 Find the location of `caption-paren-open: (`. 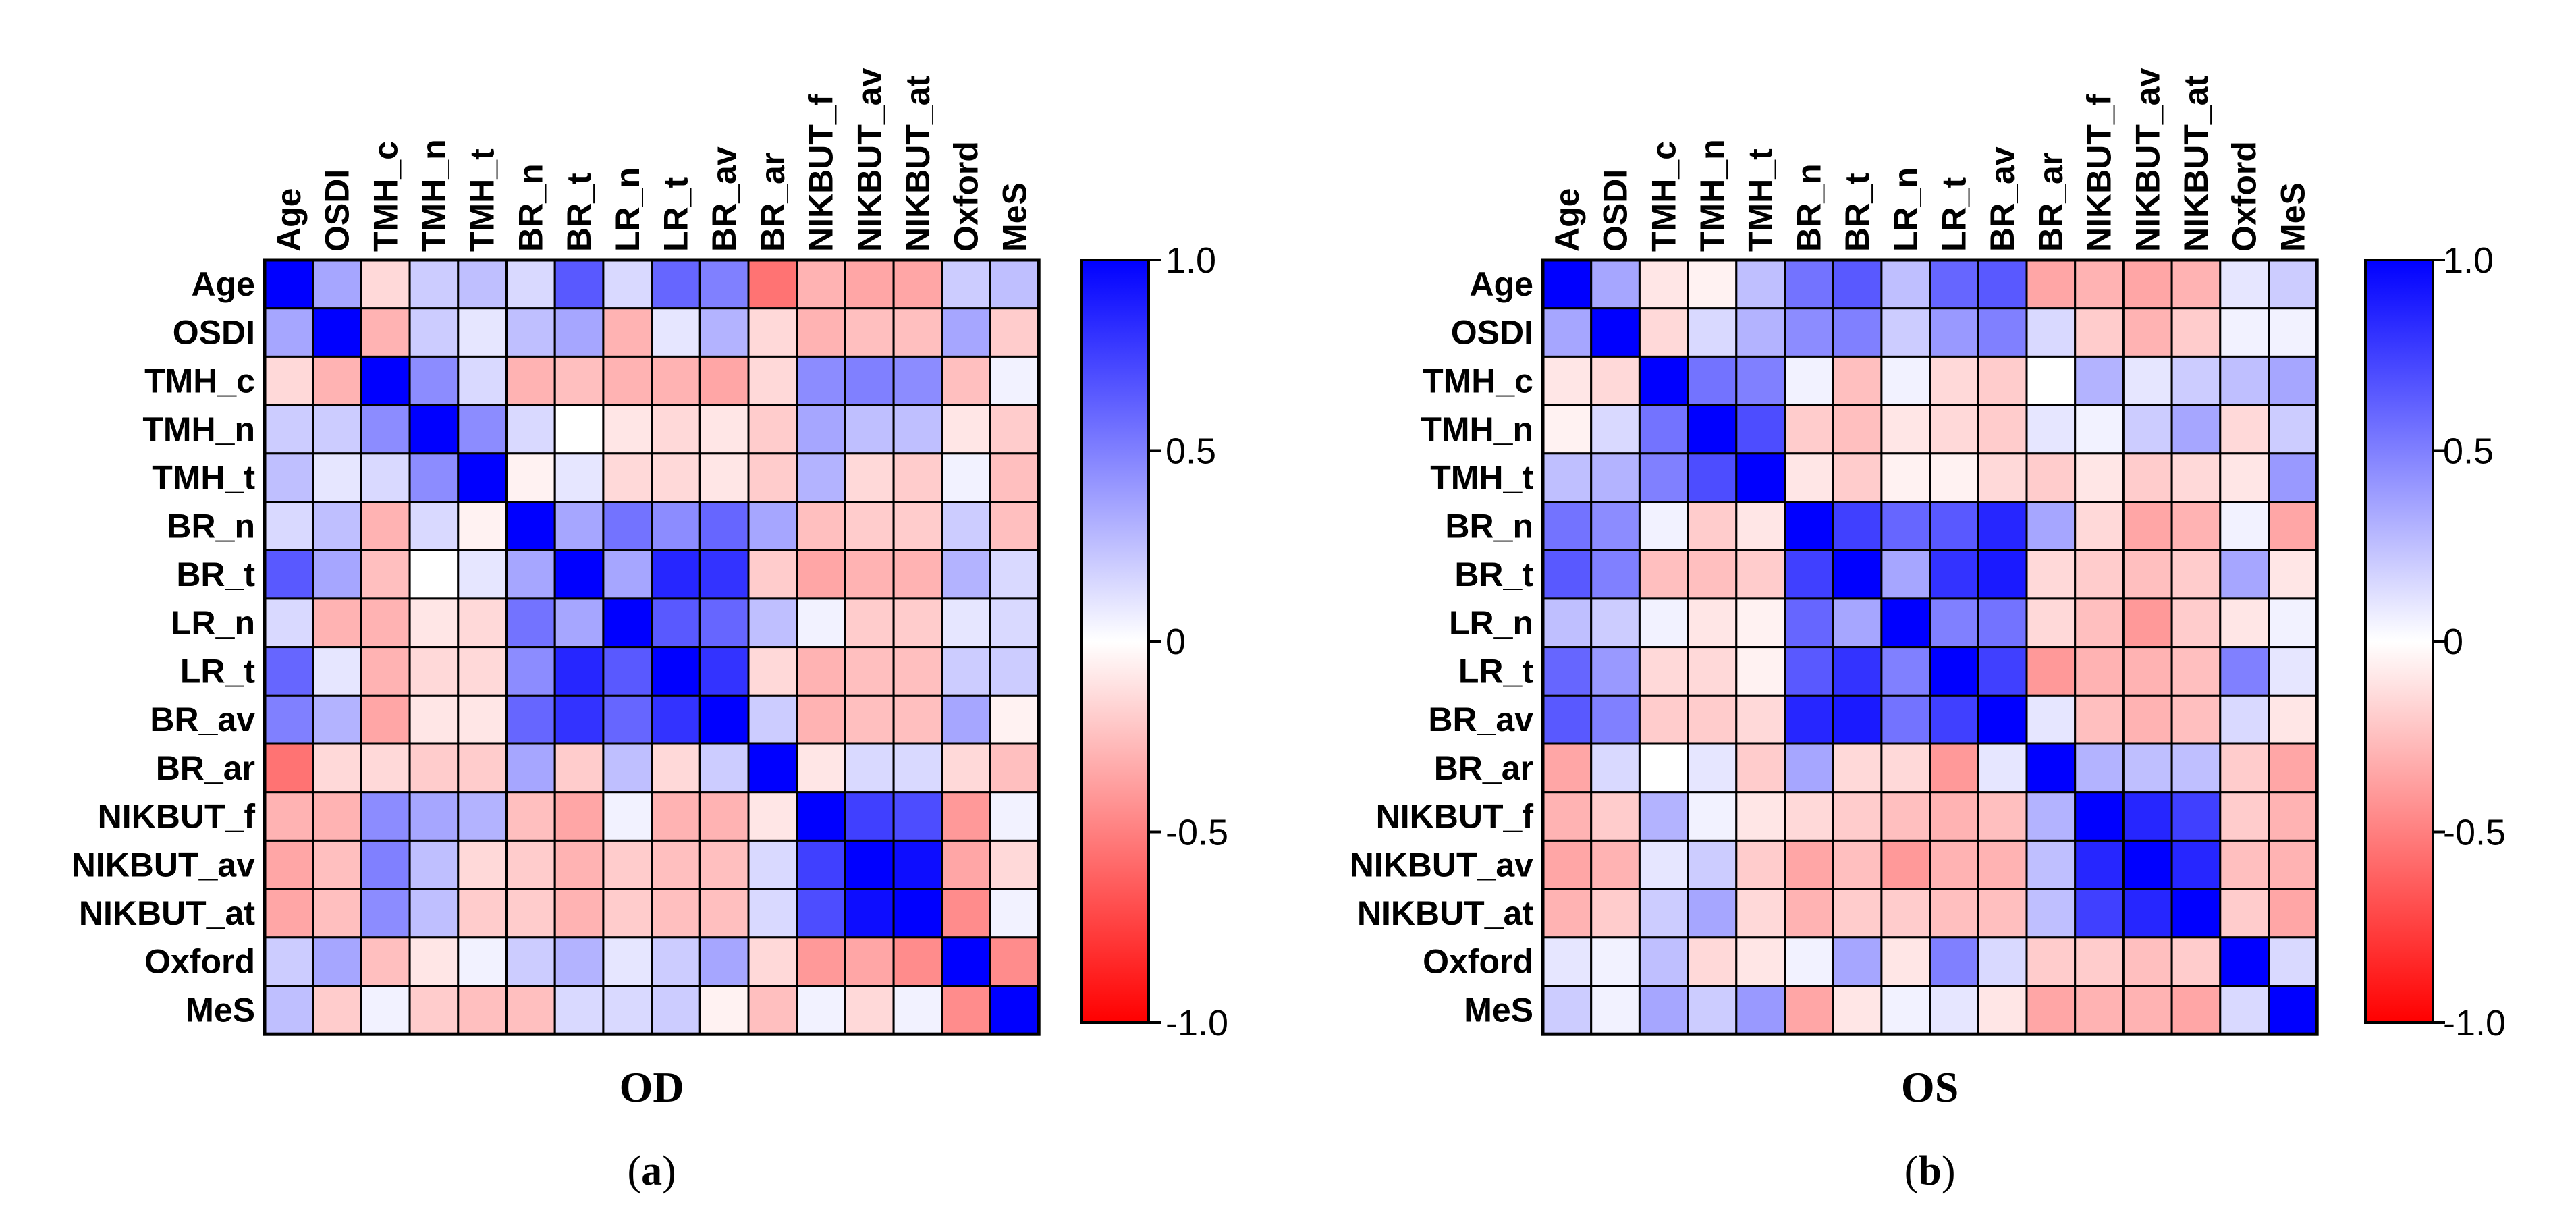

caption-paren-open: ( is located at coordinates (1912, 1171).